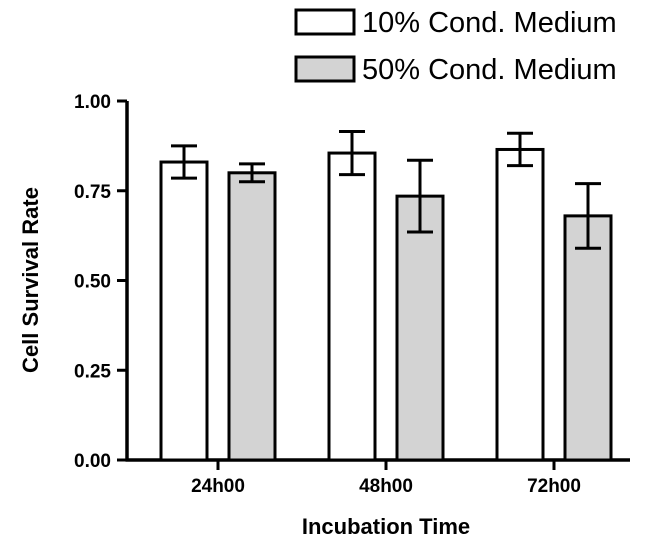 This screenshot has width=658, height=544. What do you see at coordinates (92, 192) in the screenshot?
I see `y-tick-label: 0.75` at bounding box center [92, 192].